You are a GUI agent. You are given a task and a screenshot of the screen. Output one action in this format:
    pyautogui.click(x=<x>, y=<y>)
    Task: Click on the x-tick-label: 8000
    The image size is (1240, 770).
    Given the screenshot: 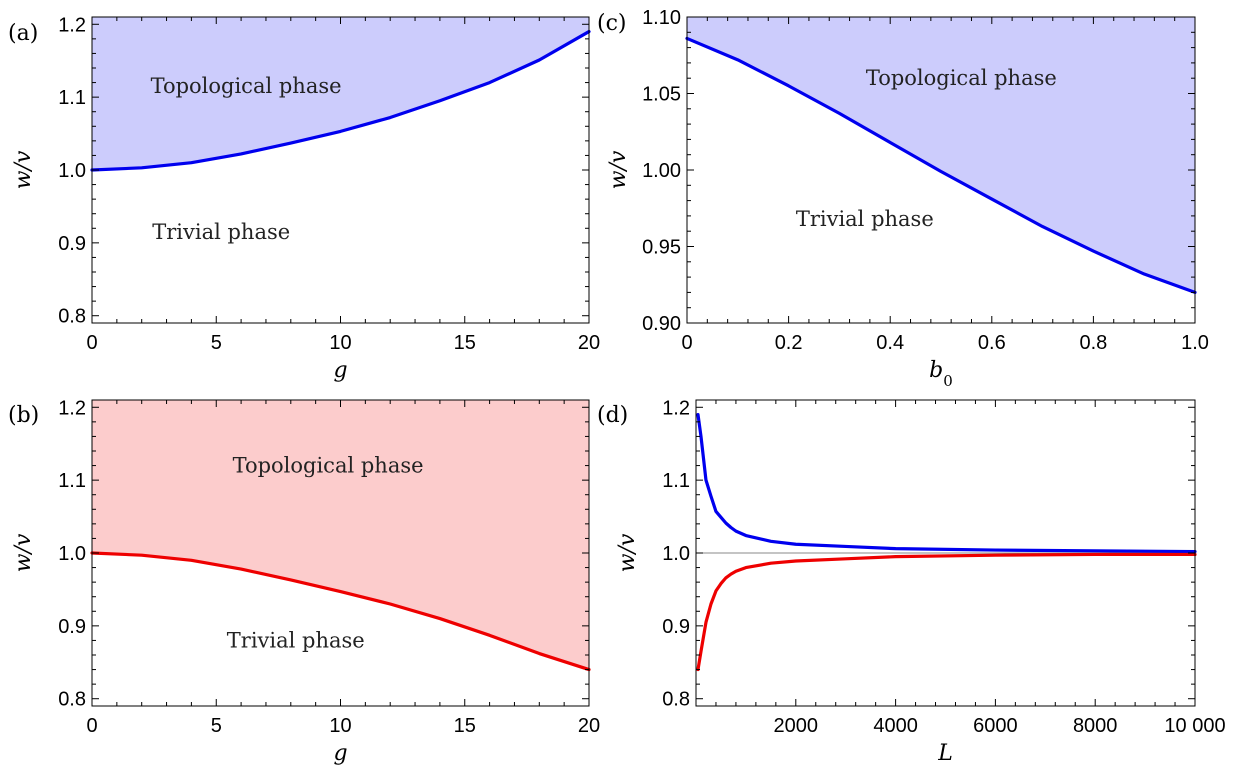 What is the action you would take?
    pyautogui.click(x=1095, y=726)
    